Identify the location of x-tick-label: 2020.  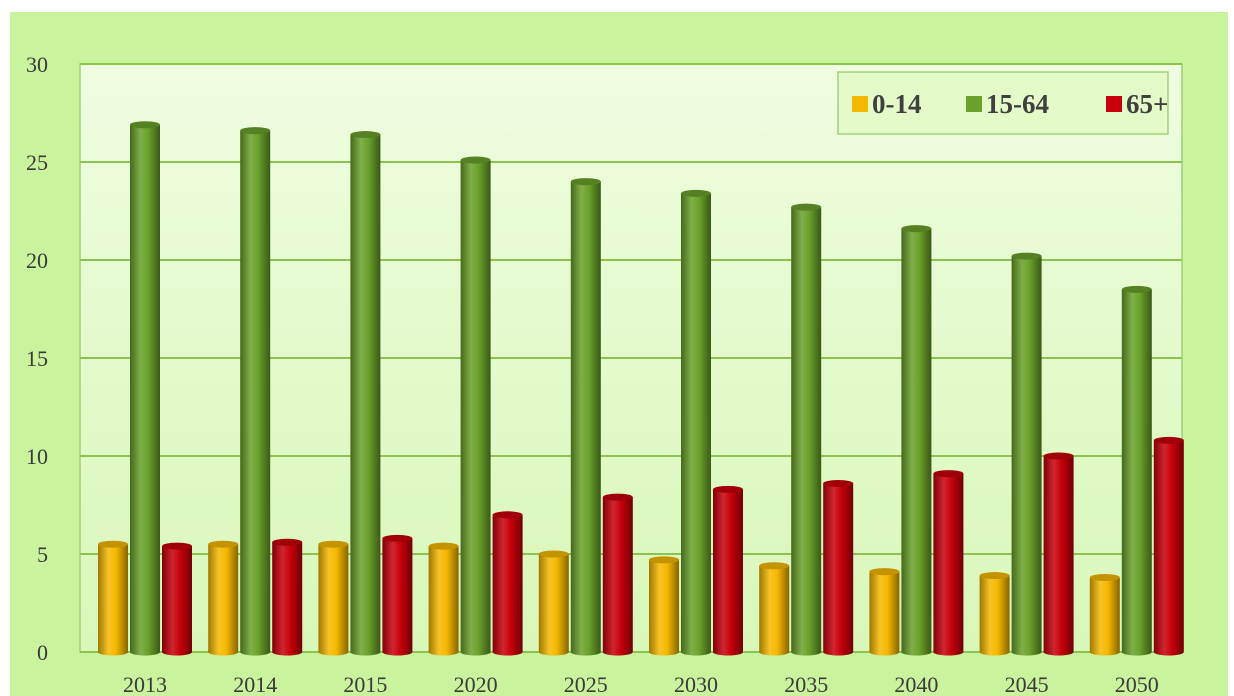
(476, 684).